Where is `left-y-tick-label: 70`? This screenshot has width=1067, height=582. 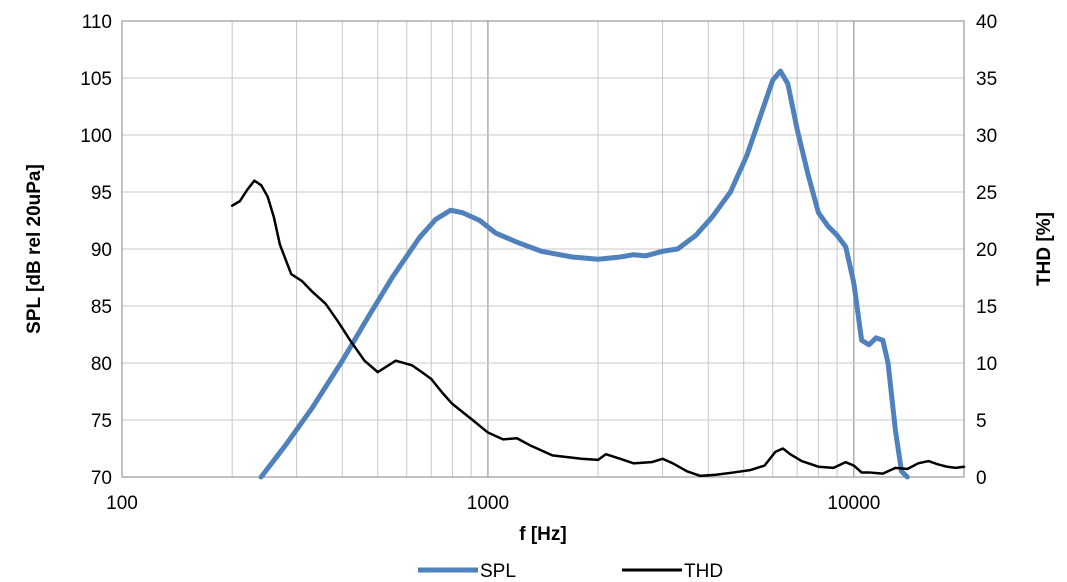 left-y-tick-label: 70 is located at coordinates (101, 478).